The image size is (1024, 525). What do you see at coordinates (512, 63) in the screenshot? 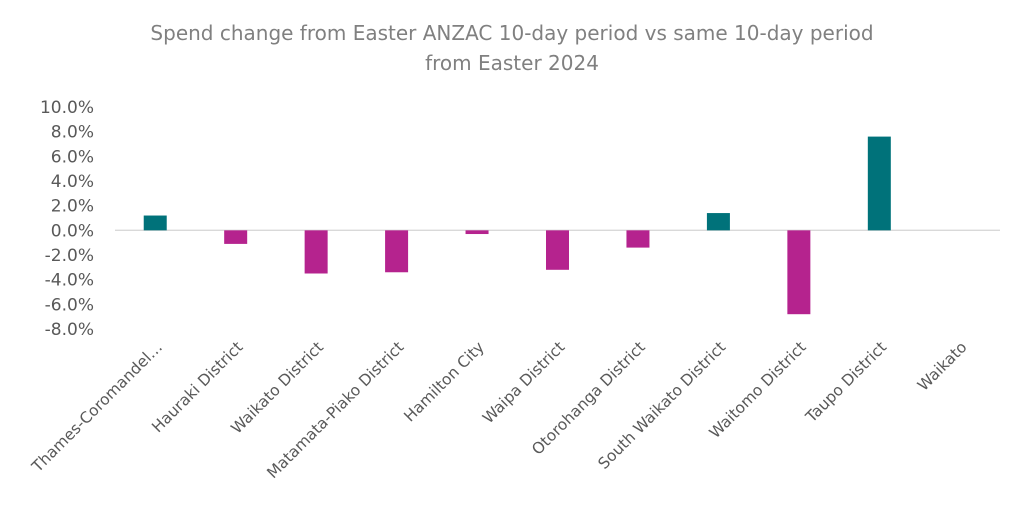
I see `chart-title-line-2: from Easter 2024` at bounding box center [512, 63].